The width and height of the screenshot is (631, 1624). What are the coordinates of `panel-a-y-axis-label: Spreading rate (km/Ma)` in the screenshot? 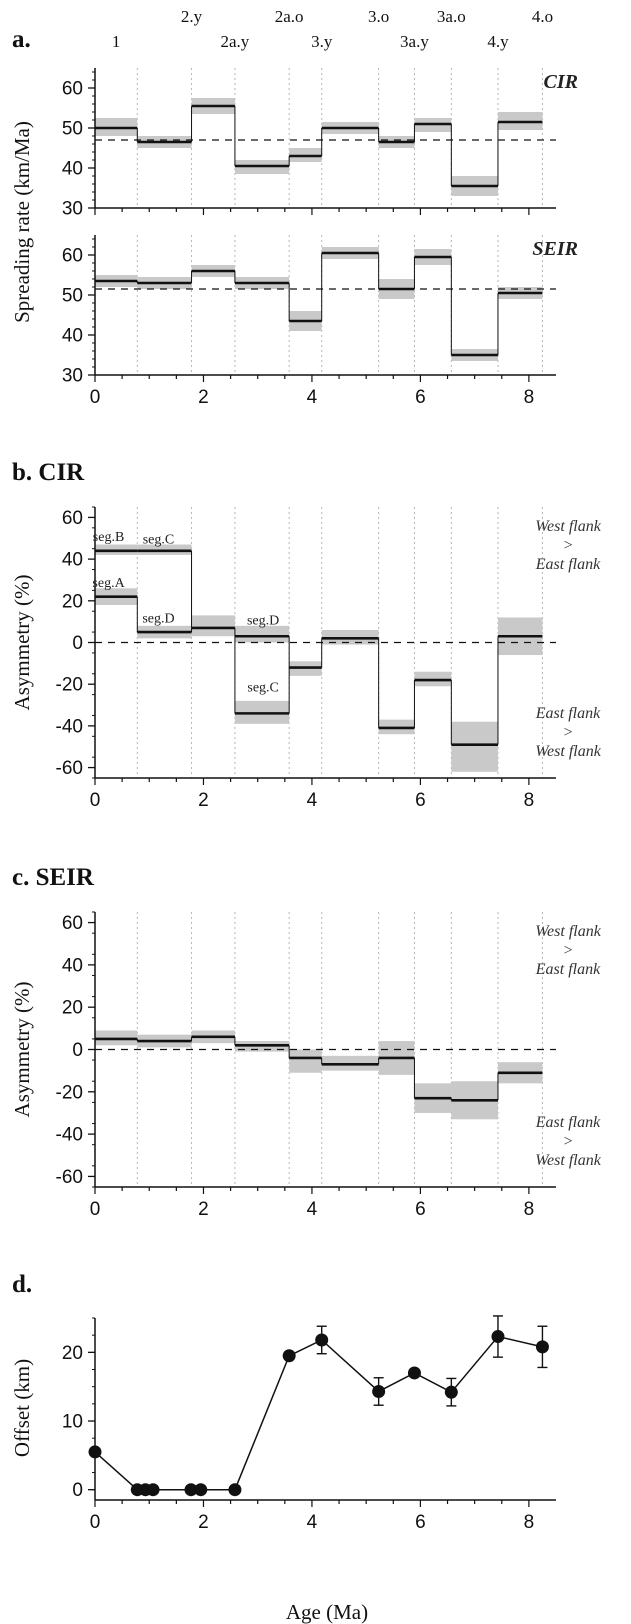 It's located at (22, 222).